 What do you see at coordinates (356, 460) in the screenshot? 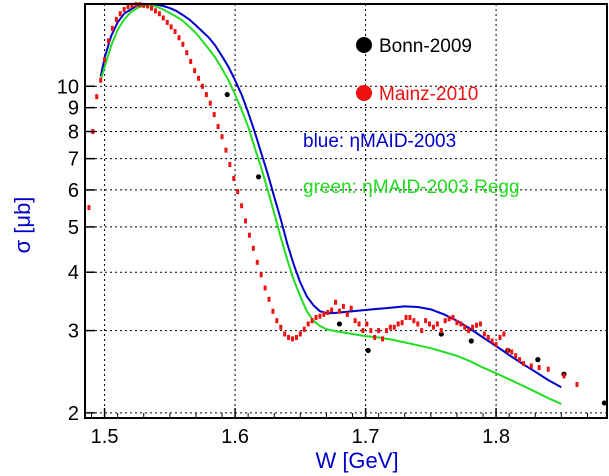
I see `x-axis-title: W [GeV]` at bounding box center [356, 460].